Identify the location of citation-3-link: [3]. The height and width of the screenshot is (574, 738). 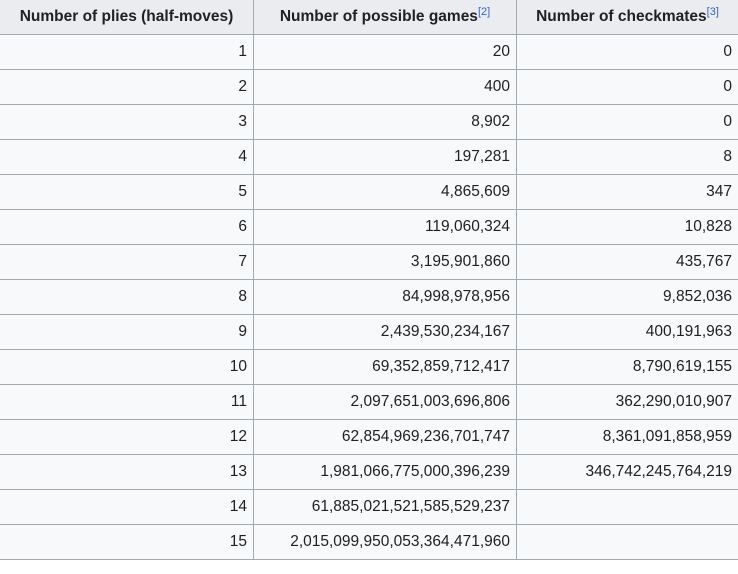
(712, 11).